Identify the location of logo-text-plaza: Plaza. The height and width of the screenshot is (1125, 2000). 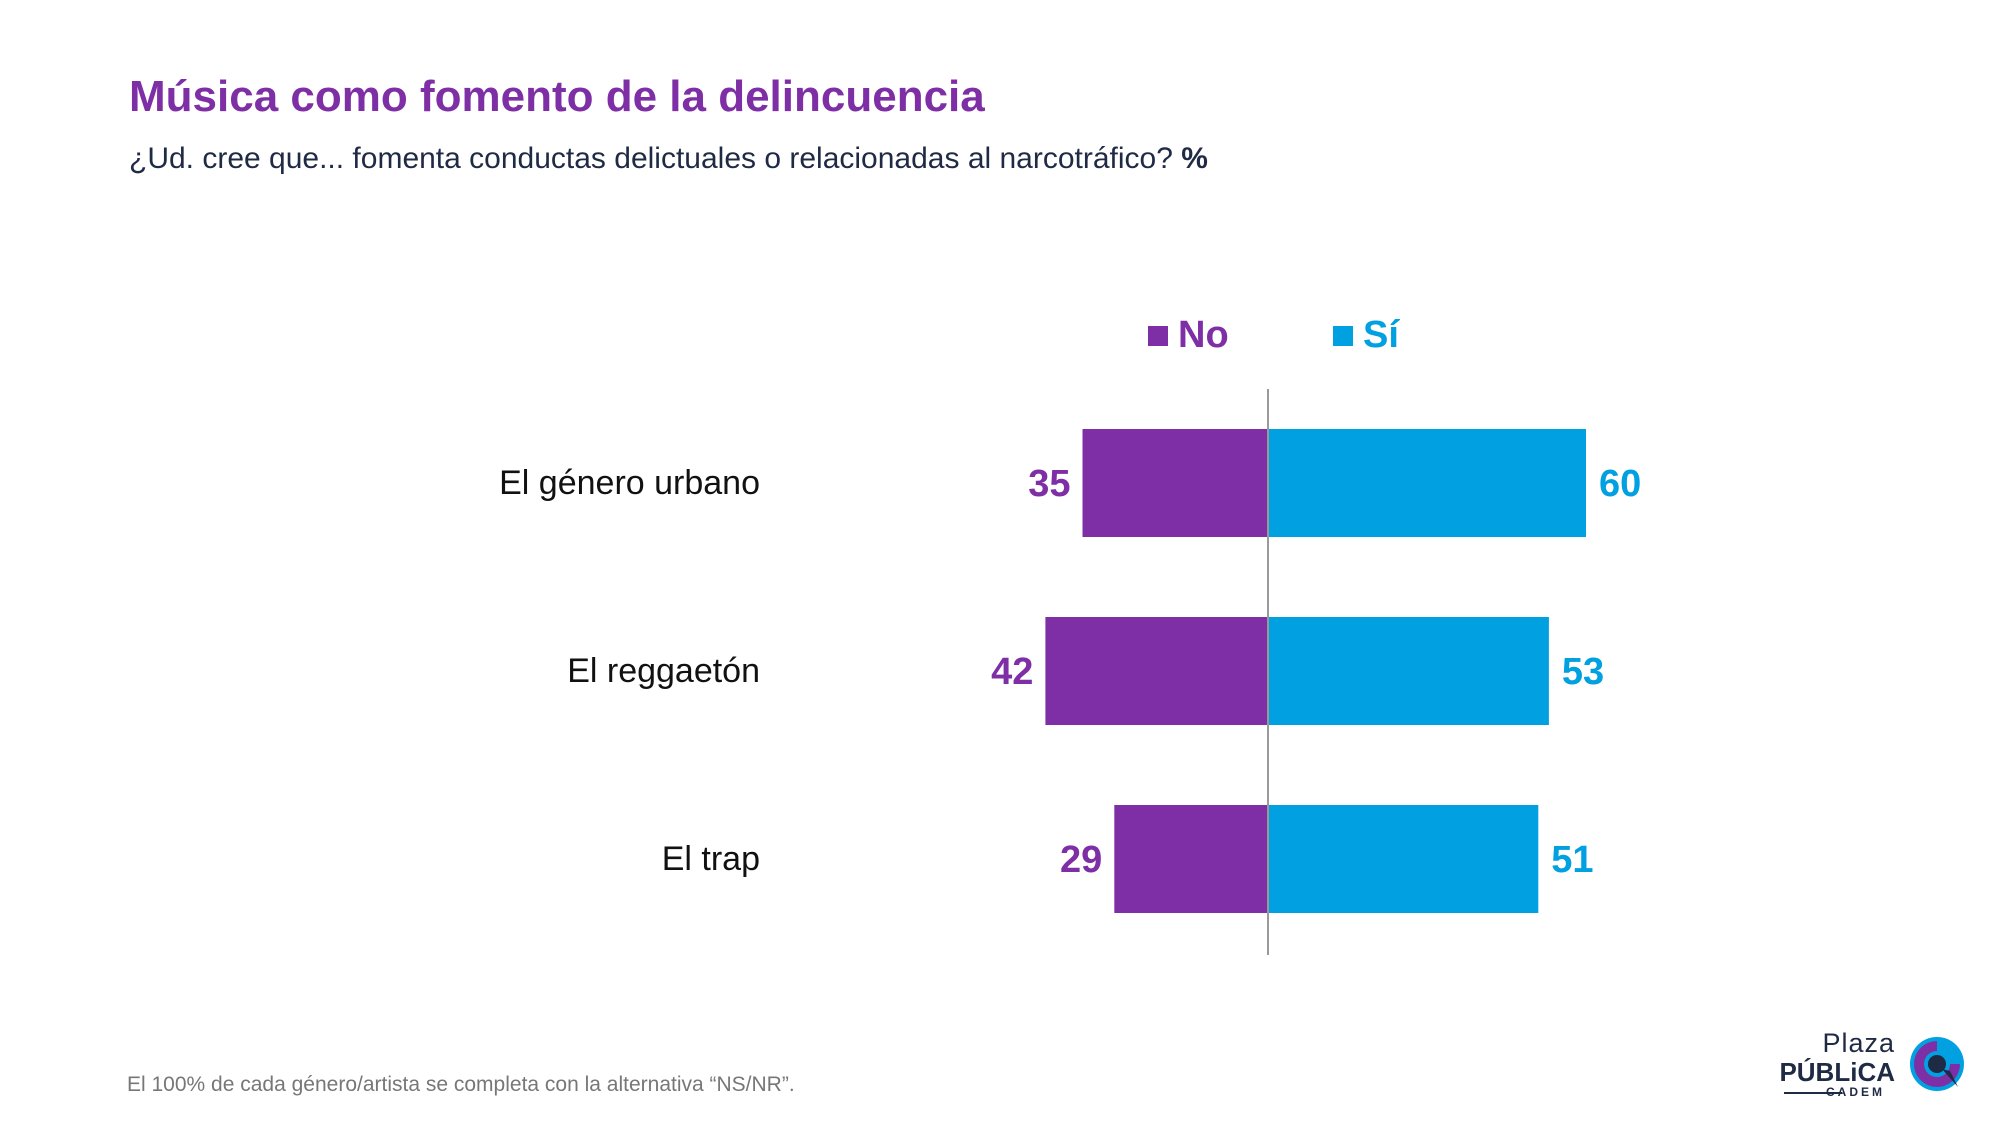
(1858, 1043).